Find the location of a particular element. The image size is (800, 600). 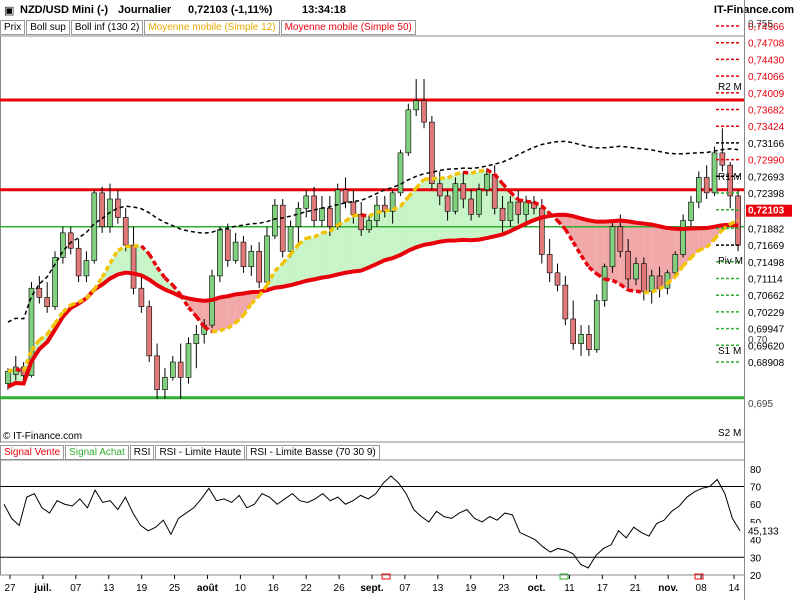

x-axis-label: 07 is located at coordinates (76, 588).